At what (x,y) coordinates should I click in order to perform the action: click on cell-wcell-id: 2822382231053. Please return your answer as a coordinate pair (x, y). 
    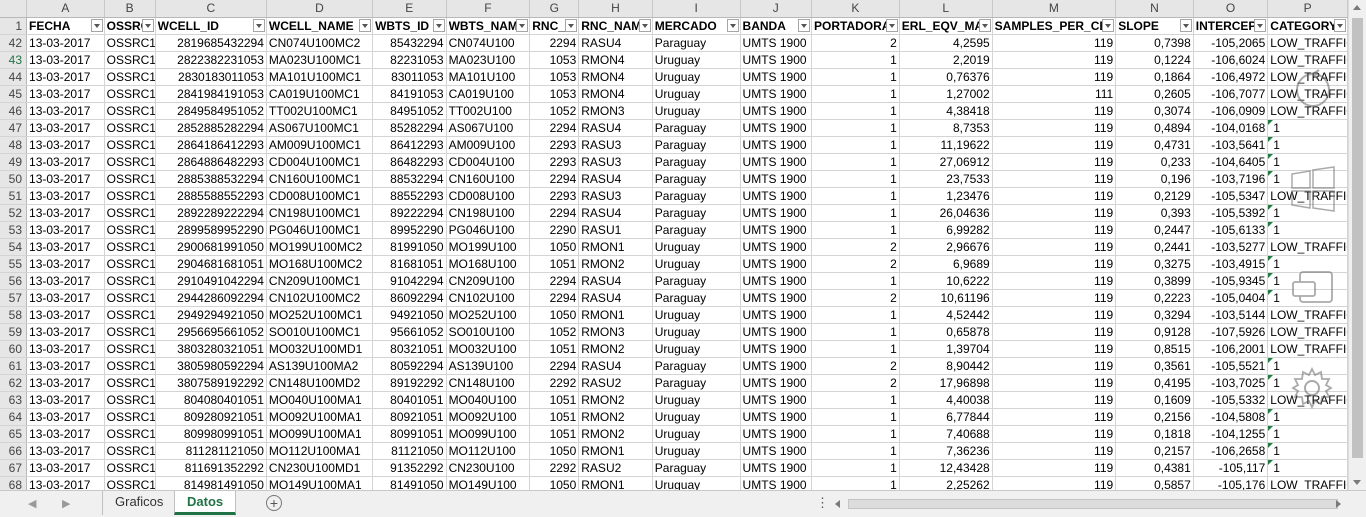
    Looking at the image, I should click on (211, 60).